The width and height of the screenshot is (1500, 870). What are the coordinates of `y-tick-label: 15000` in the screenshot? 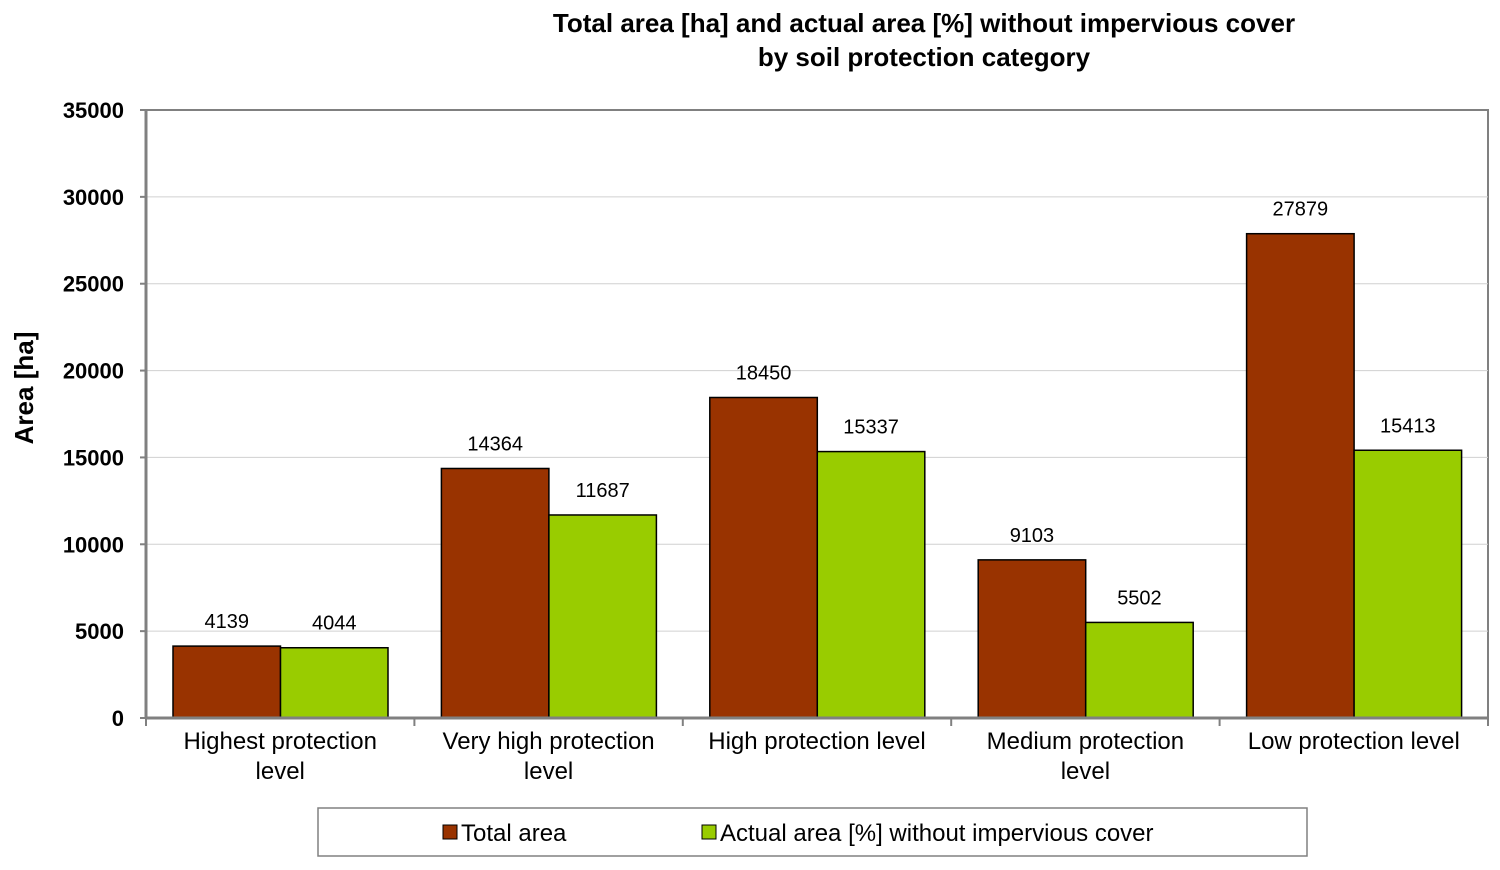 It's located at (93, 457).